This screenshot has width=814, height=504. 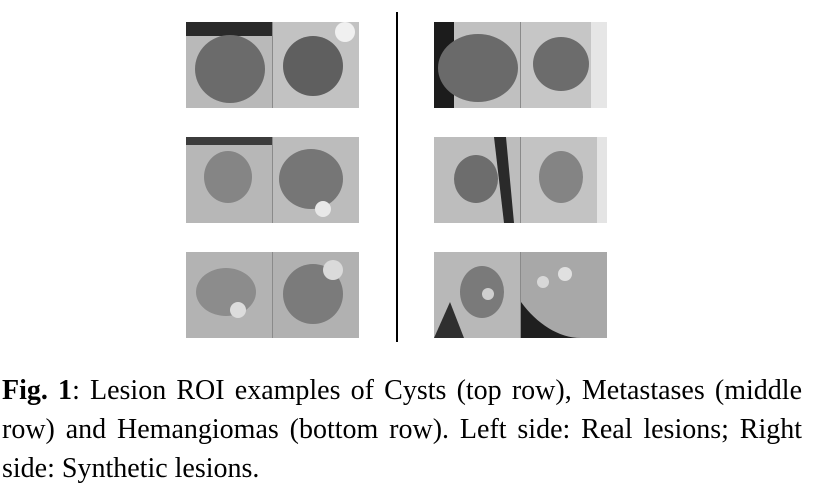 I want to click on metastasis-synthetic-roi-image, so click(x=477, y=180).